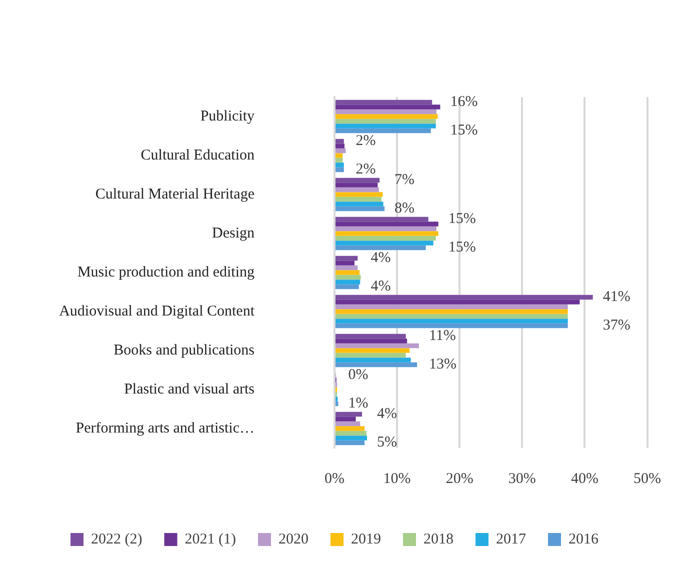 The image size is (691, 565). Describe the element at coordinates (647, 478) in the screenshot. I see `x-tick-label: 50%` at that location.